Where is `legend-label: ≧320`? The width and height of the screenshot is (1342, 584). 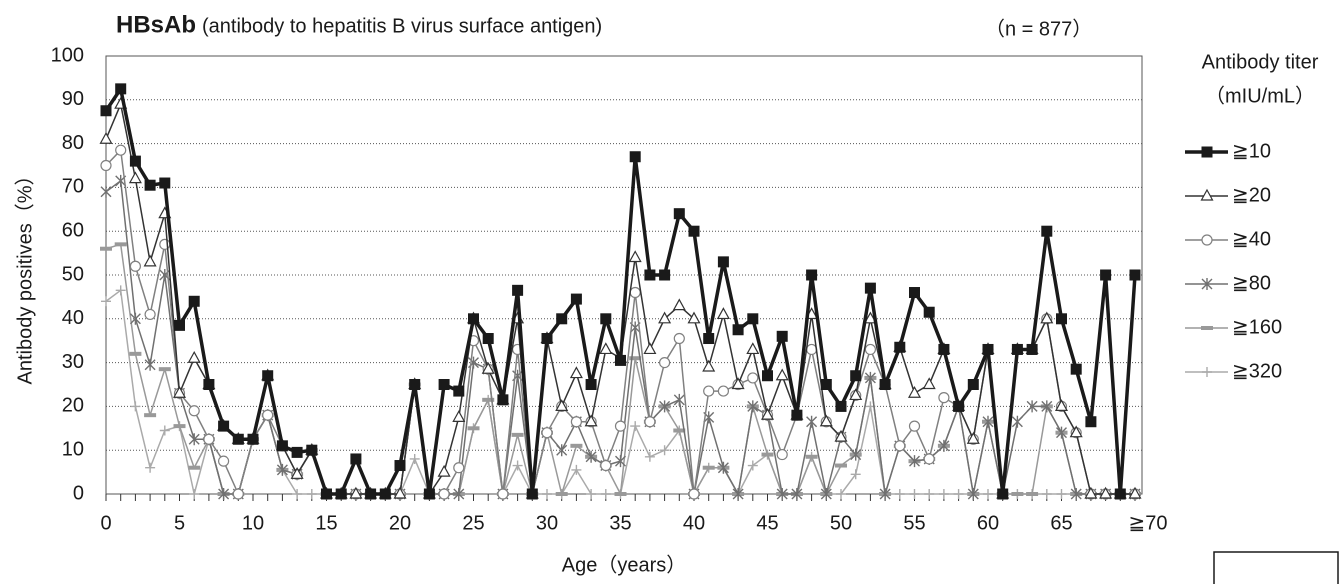
legend-label: ≧320 is located at coordinates (1257, 371).